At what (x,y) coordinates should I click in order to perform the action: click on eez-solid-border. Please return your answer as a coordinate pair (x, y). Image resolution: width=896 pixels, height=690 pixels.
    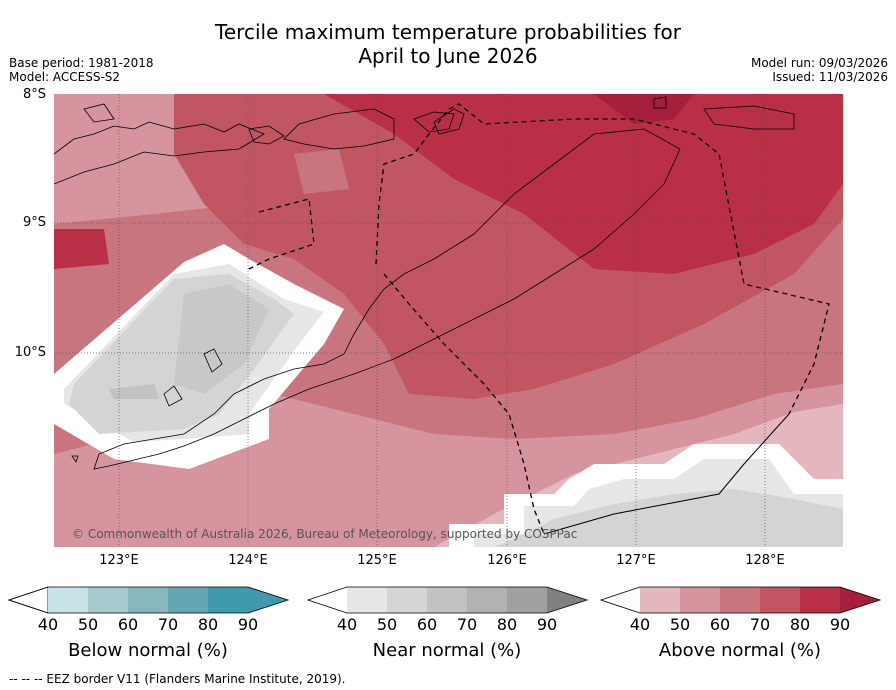
    Looking at the image, I should click on (666, 474).